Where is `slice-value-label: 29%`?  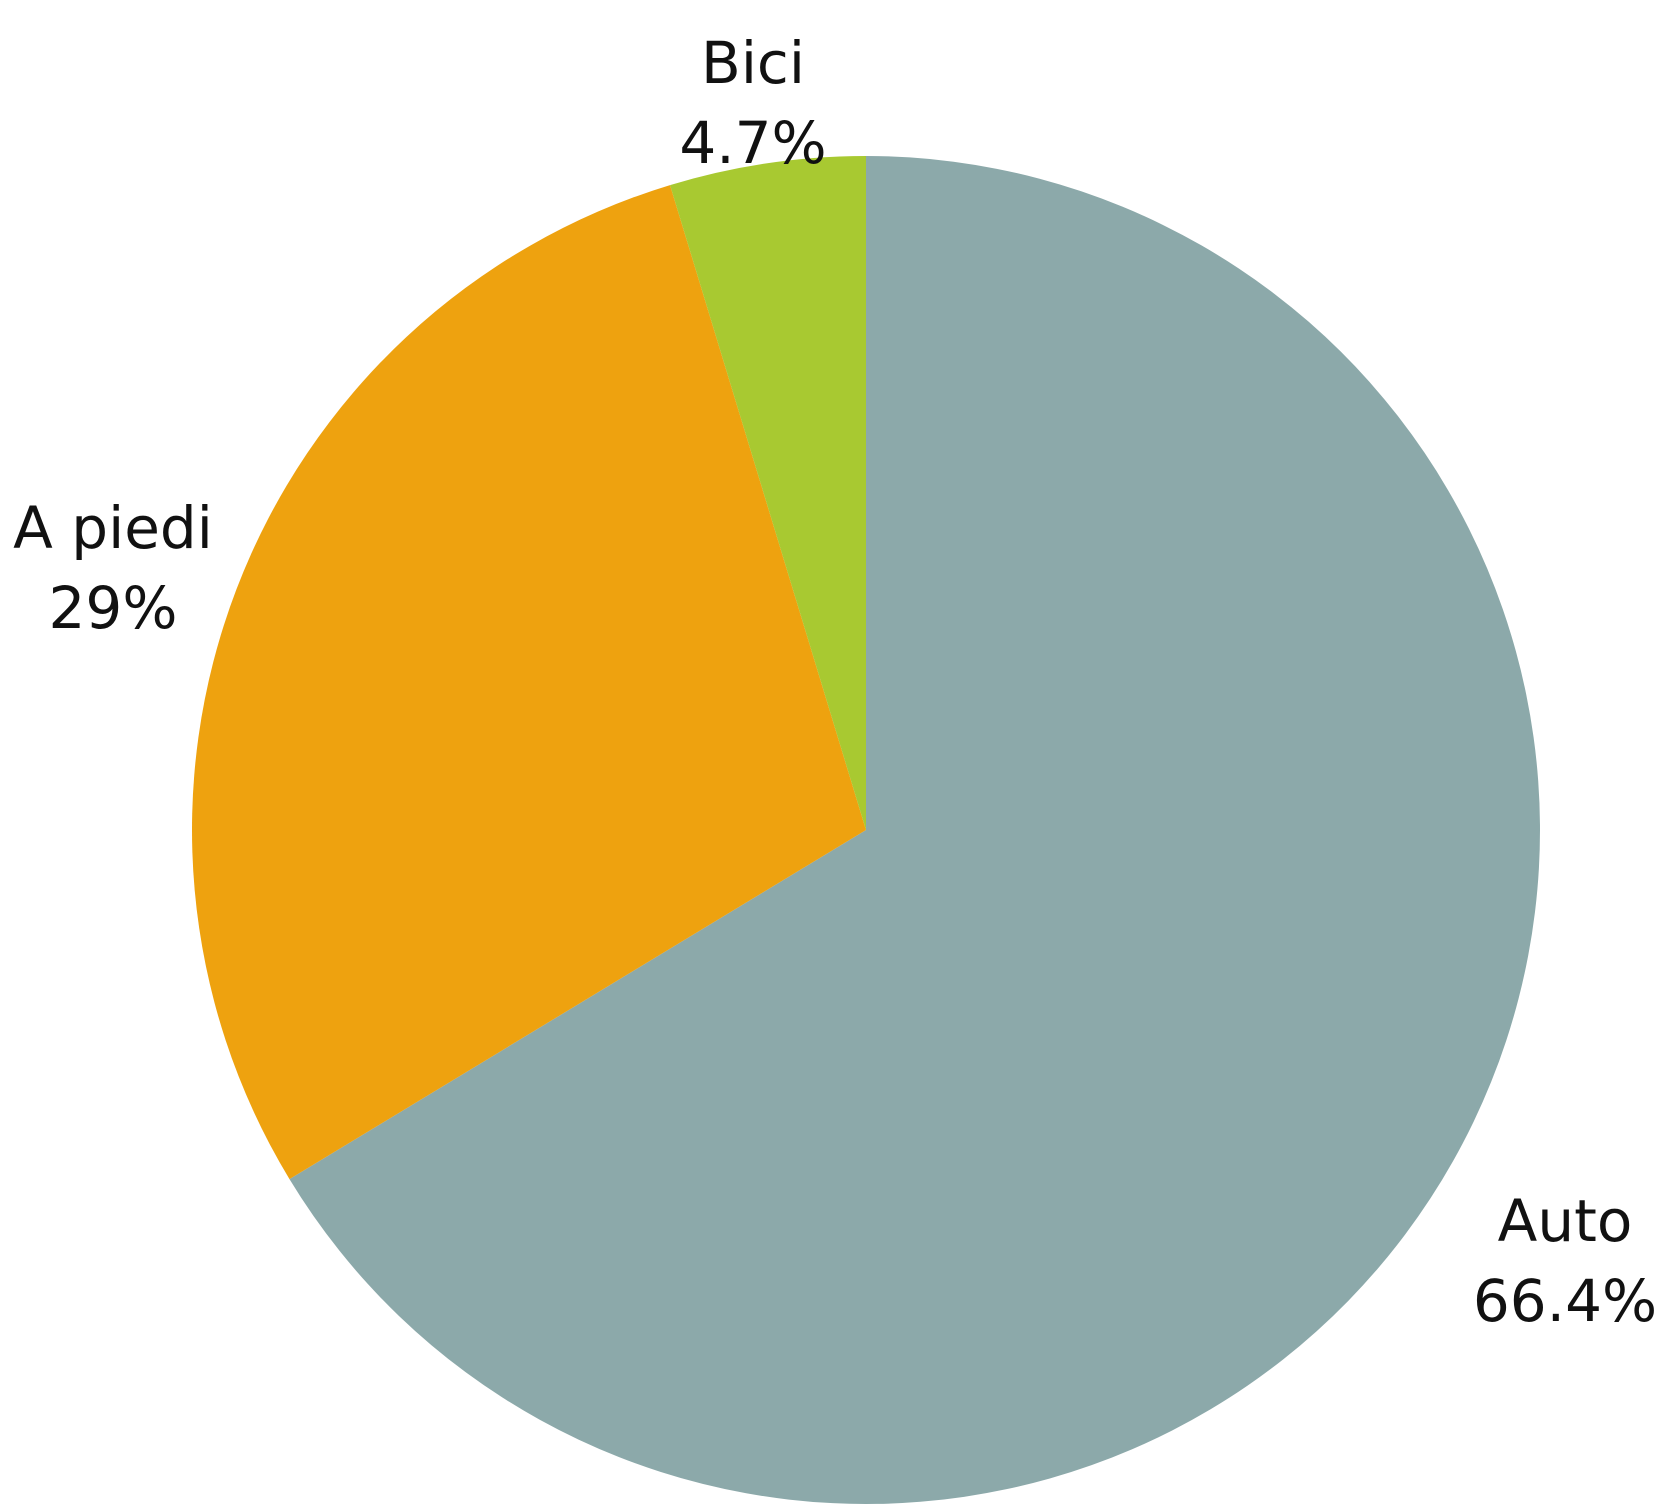
slice-value-label: 29% is located at coordinates (113, 608).